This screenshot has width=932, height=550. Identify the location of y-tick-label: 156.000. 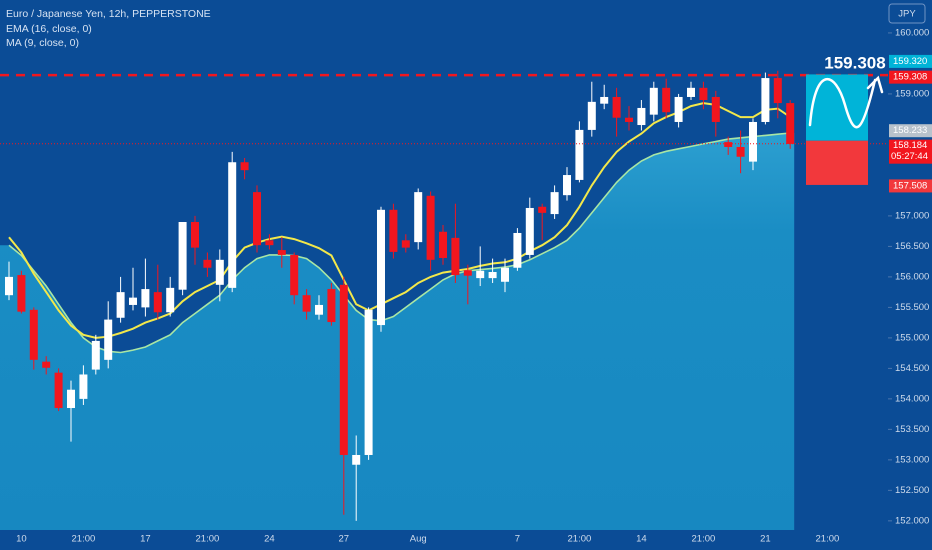
(912, 276).